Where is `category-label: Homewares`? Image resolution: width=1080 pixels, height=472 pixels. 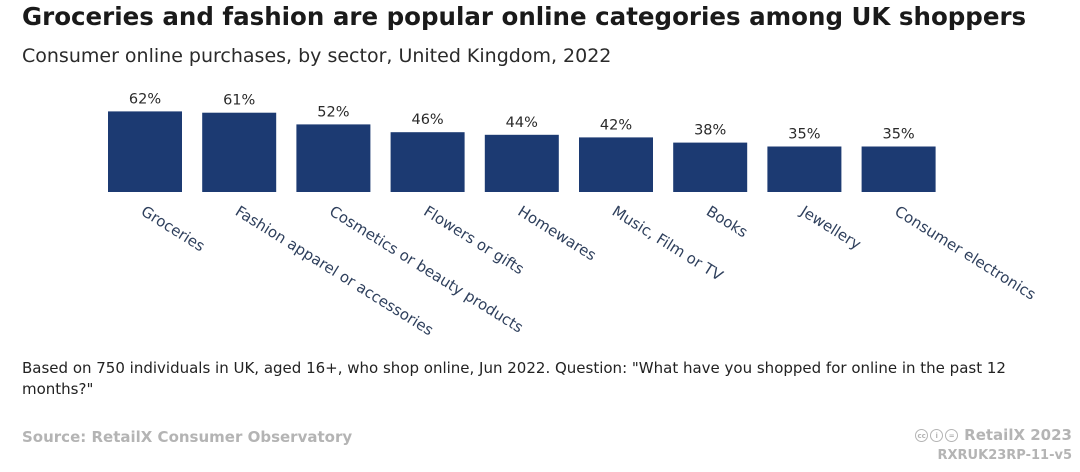
category-label: Homewares is located at coordinates (557, 233).